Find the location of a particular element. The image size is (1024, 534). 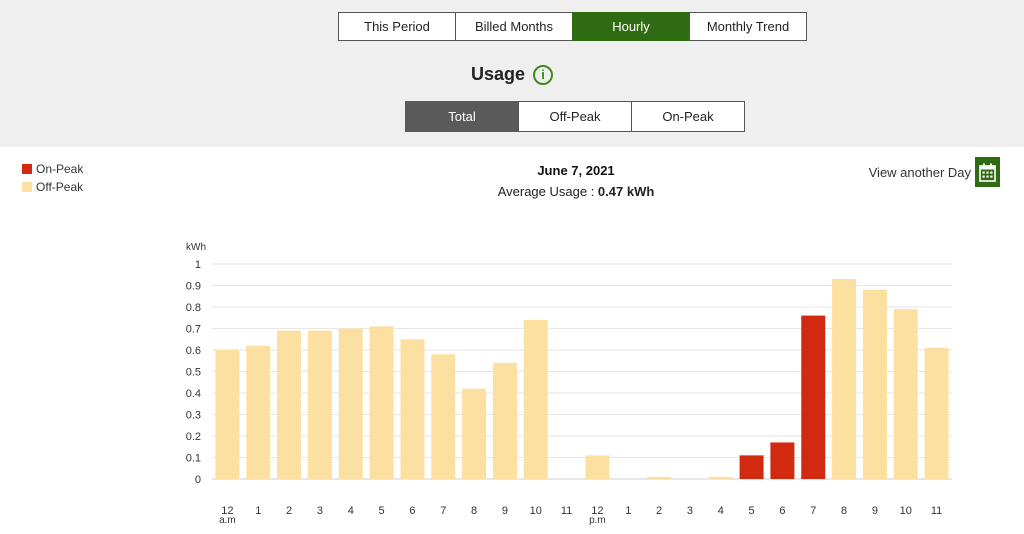

x-tick-sublabel: p.m is located at coordinates (597, 520).